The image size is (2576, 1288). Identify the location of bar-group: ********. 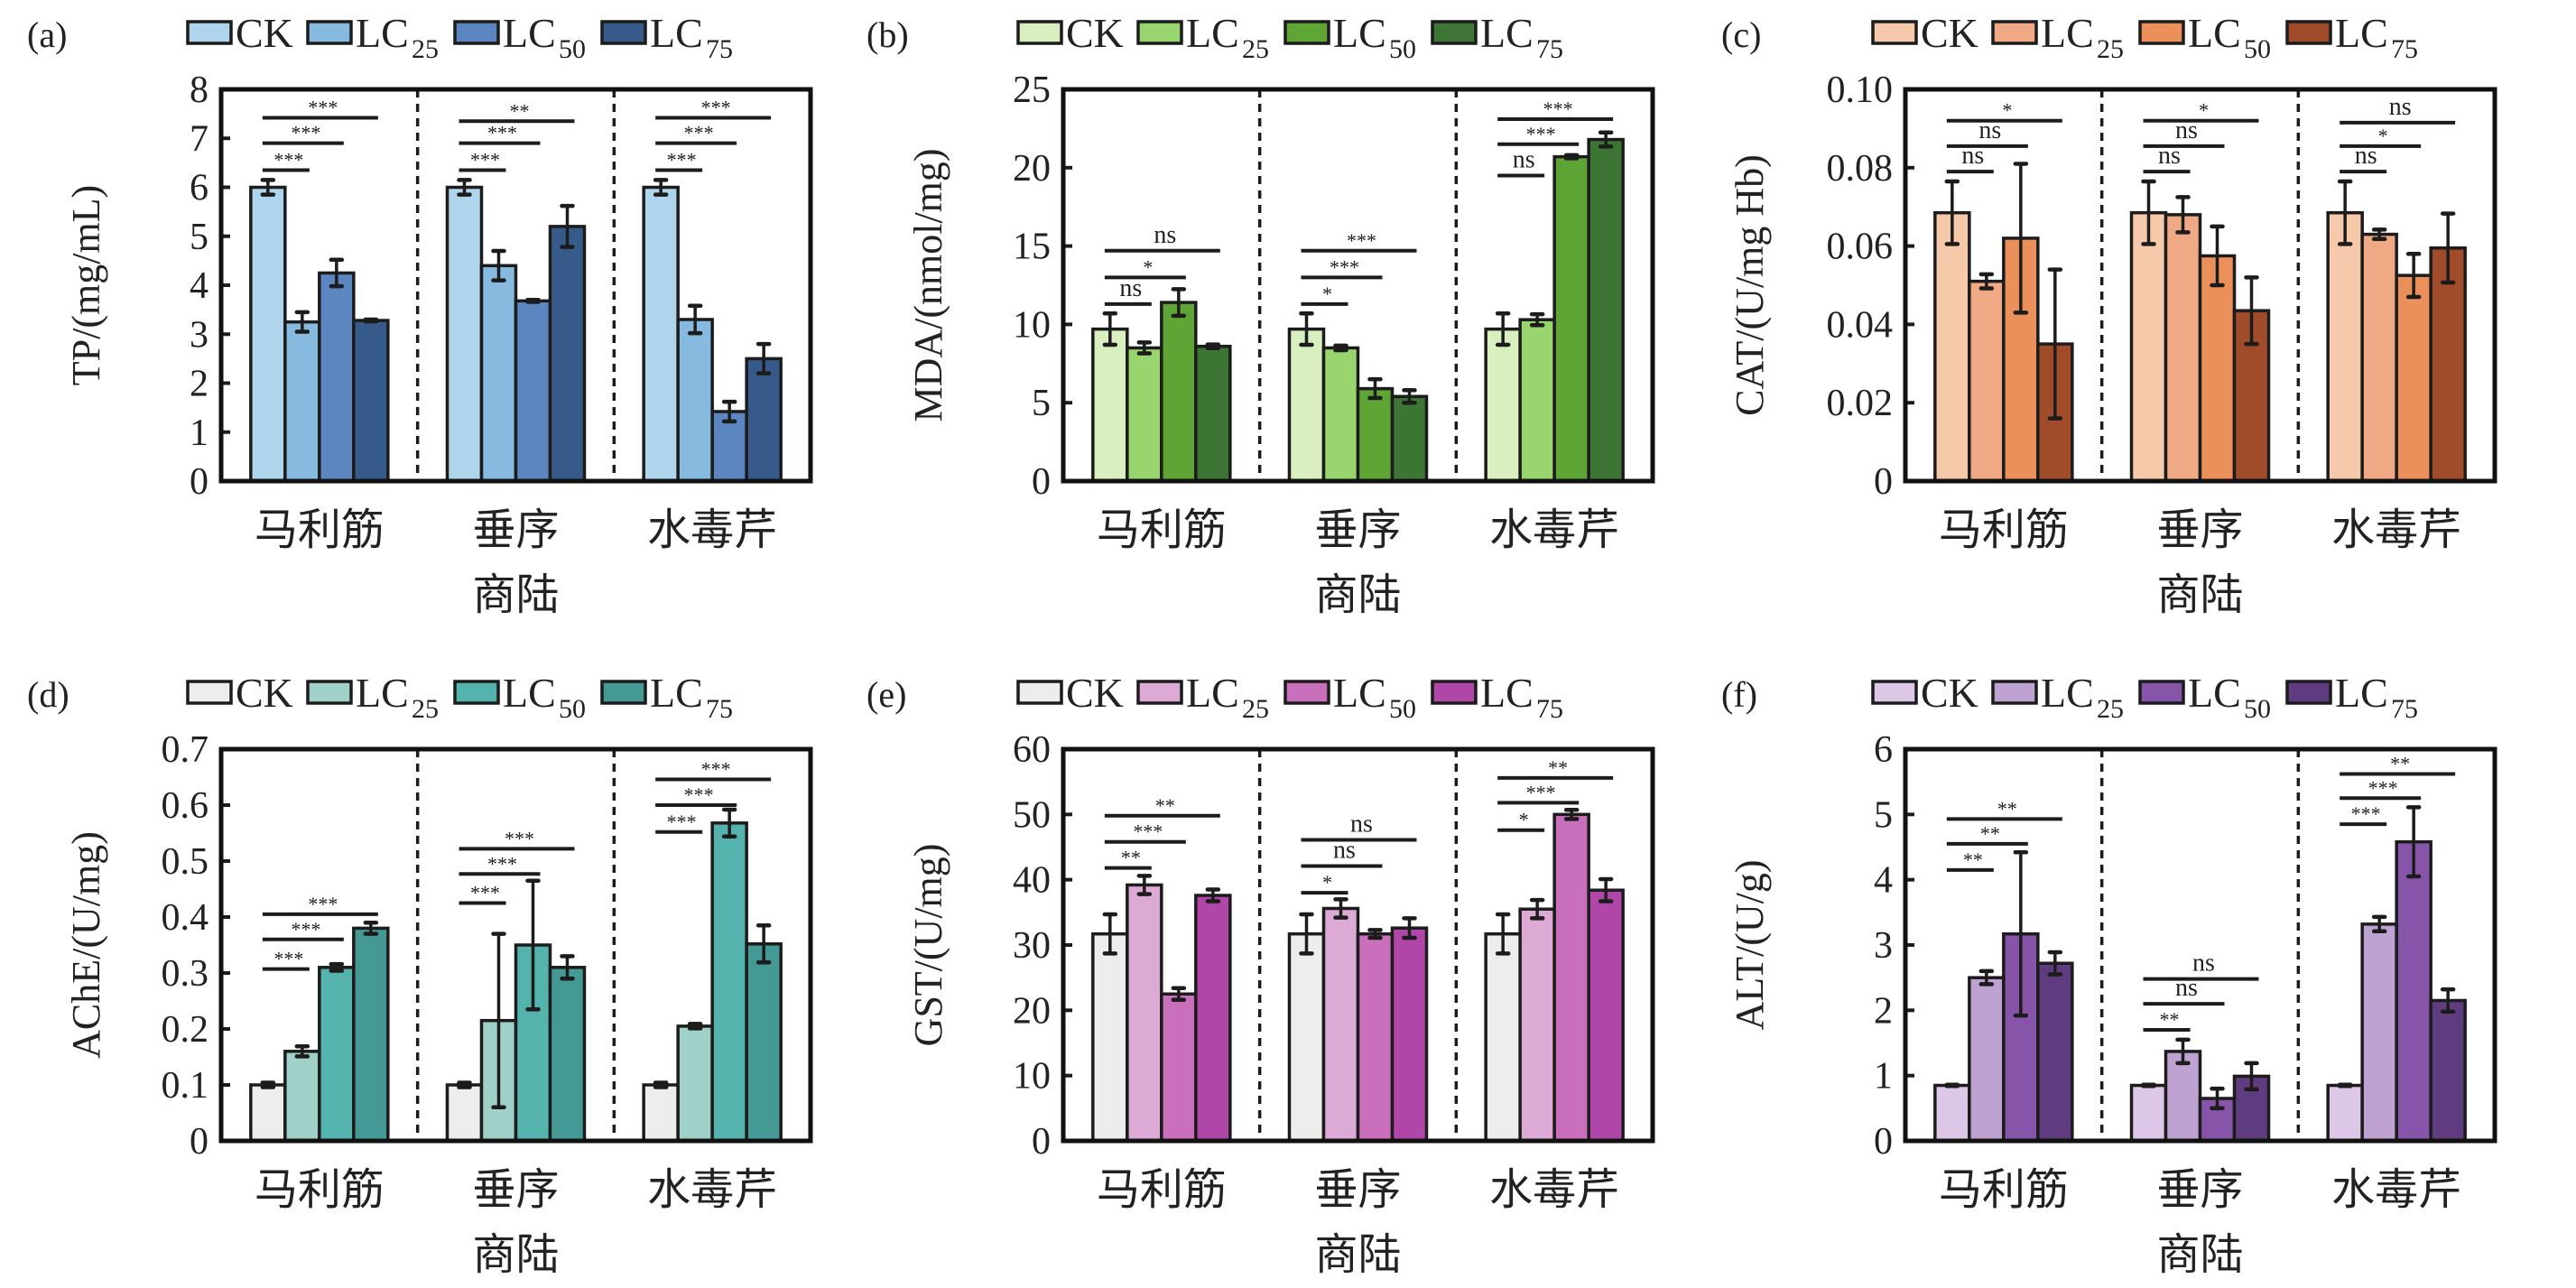
(2396, 947).